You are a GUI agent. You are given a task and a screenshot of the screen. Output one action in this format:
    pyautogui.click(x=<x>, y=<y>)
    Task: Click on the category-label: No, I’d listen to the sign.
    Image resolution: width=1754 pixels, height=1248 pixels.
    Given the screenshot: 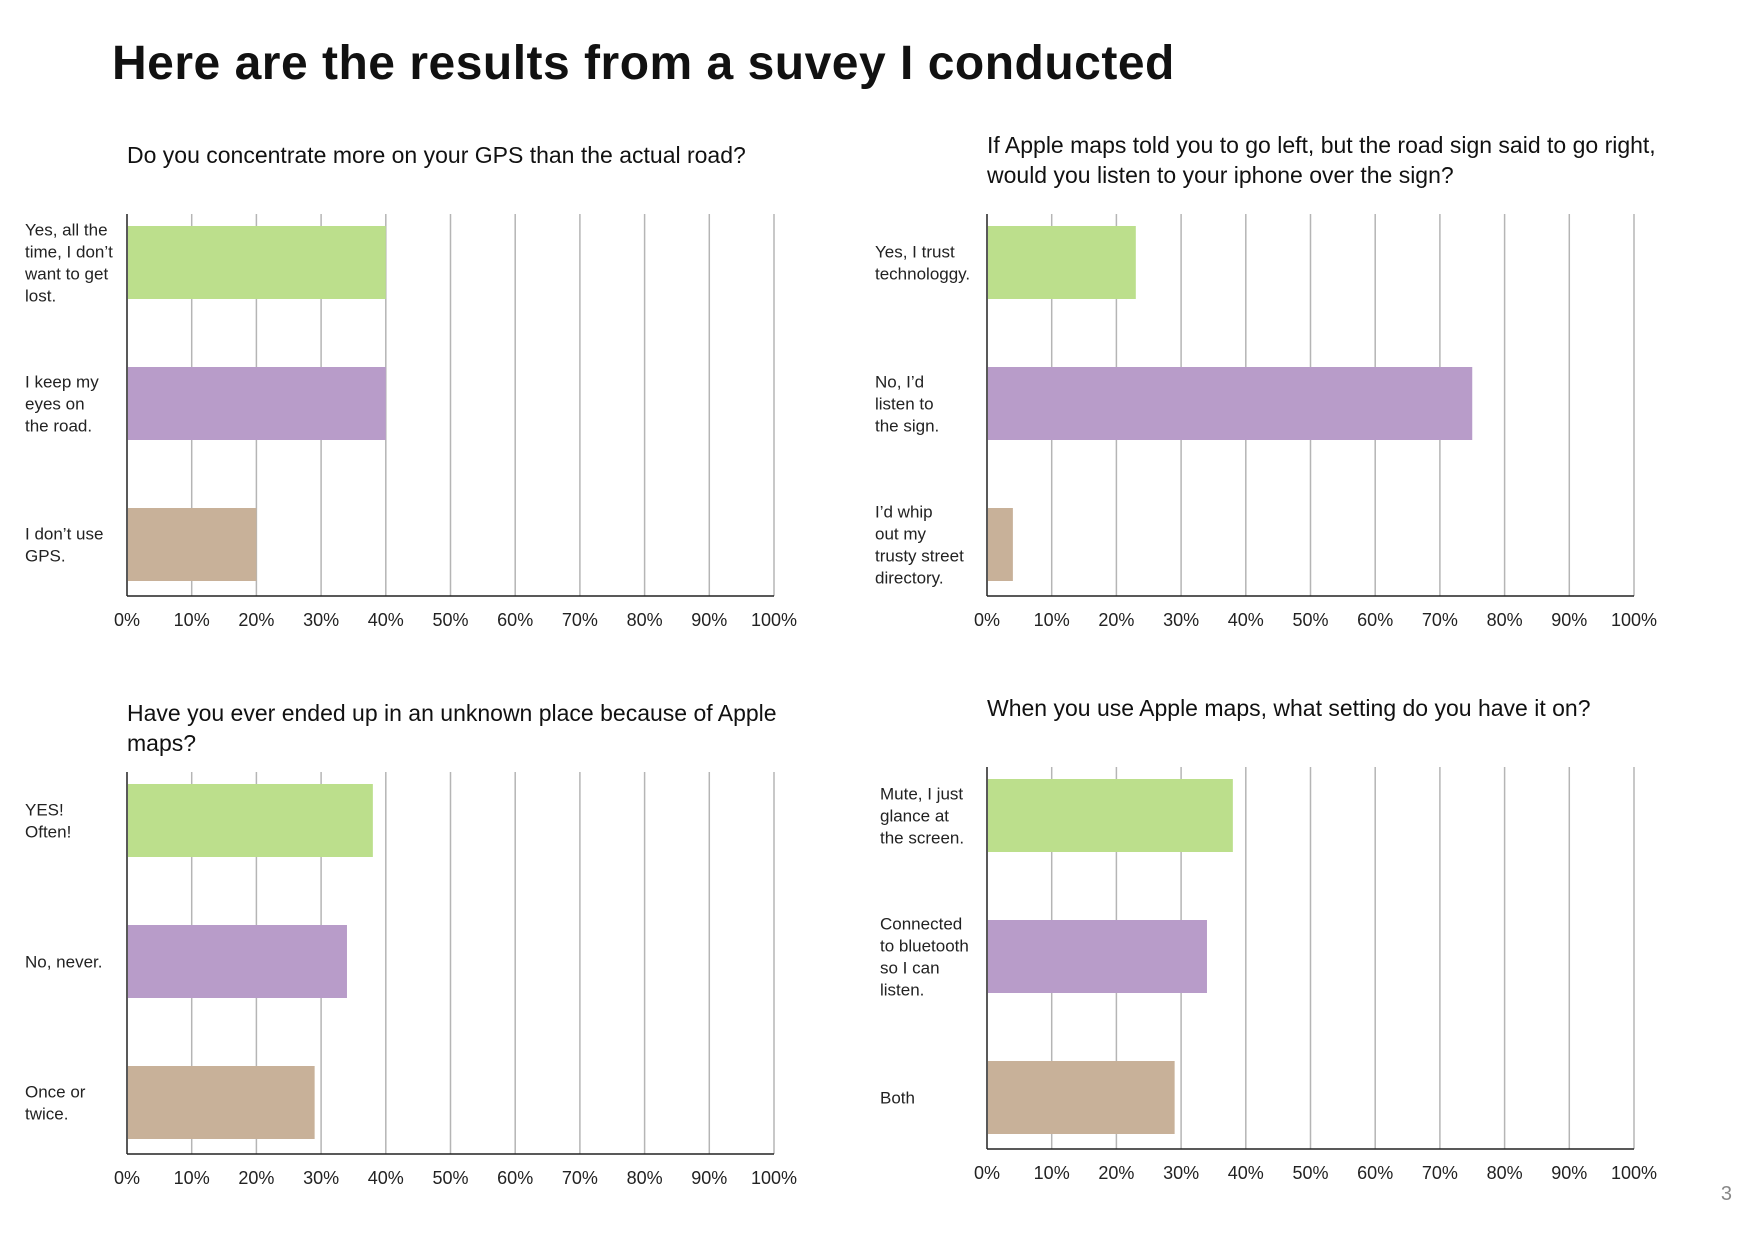 What is the action you would take?
    pyautogui.click(x=907, y=404)
    